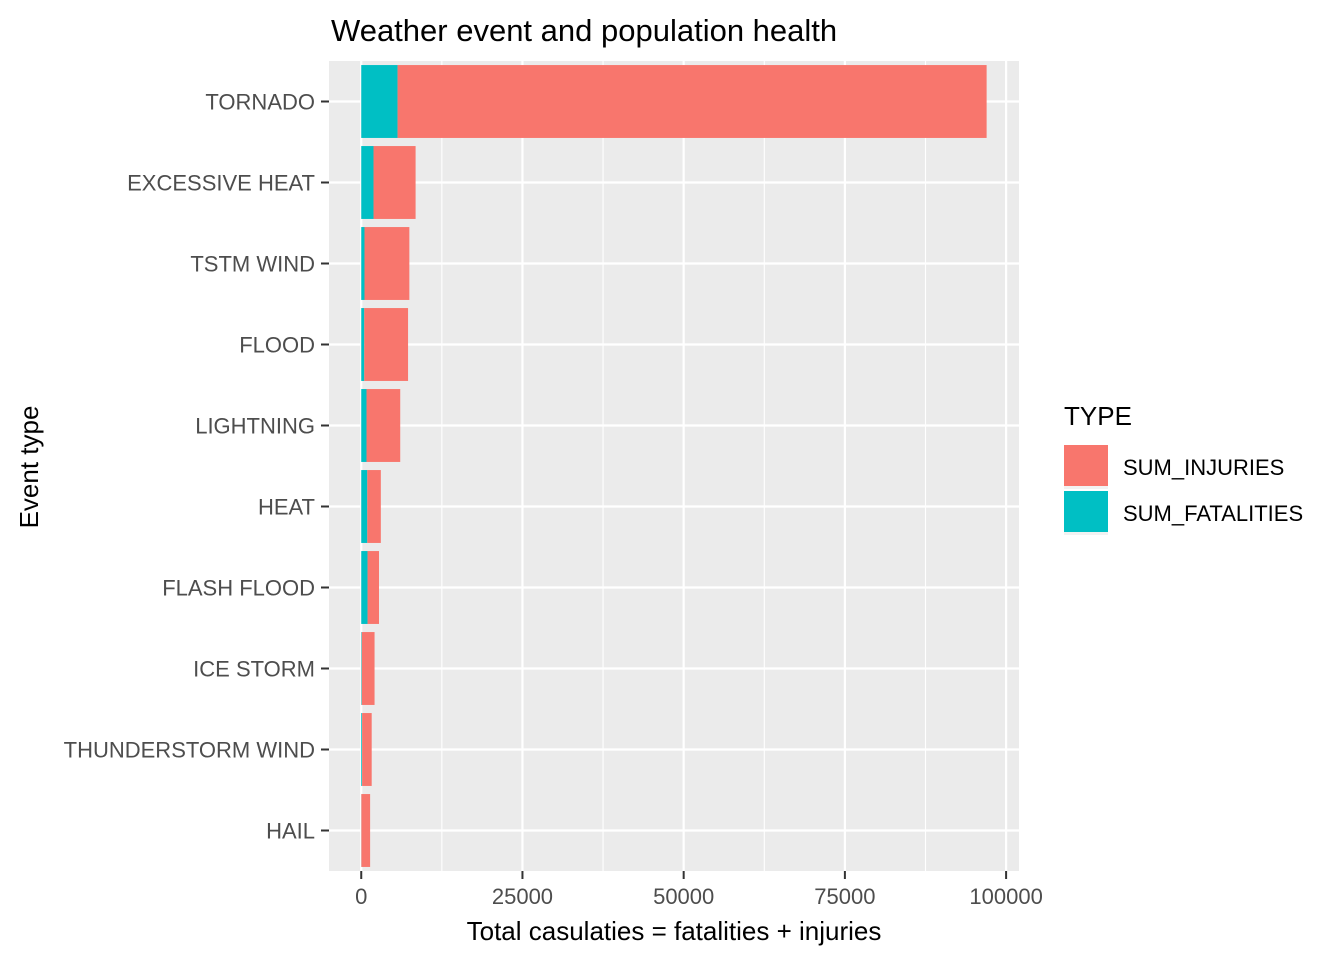 The height and width of the screenshot is (960, 1344). Describe the element at coordinates (290, 831) in the screenshot. I see `y-tick-label: HAIL` at that location.